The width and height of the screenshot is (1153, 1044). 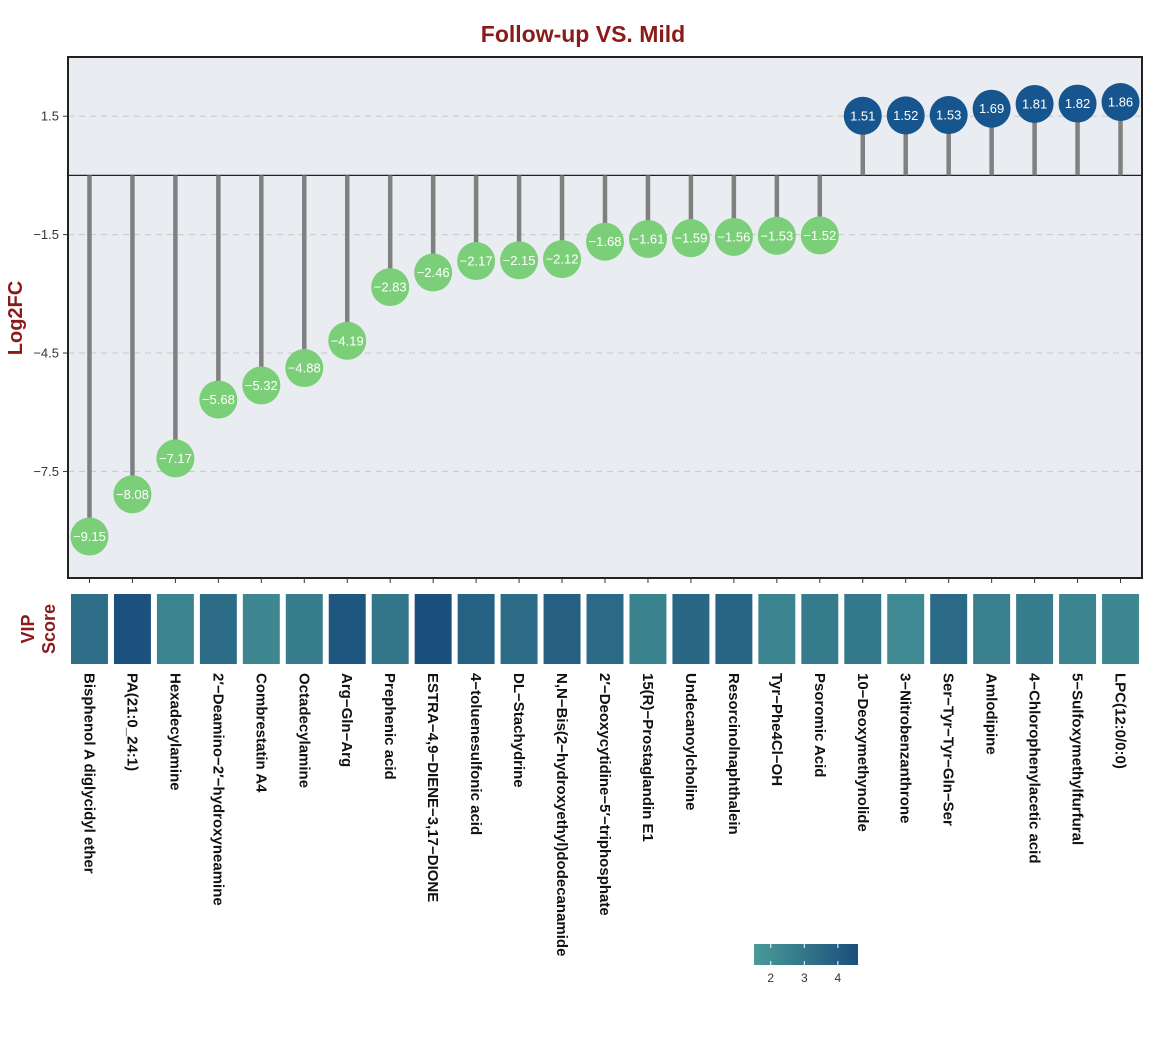 I want to click on category-label: Psoromic Acid, so click(x=819, y=725).